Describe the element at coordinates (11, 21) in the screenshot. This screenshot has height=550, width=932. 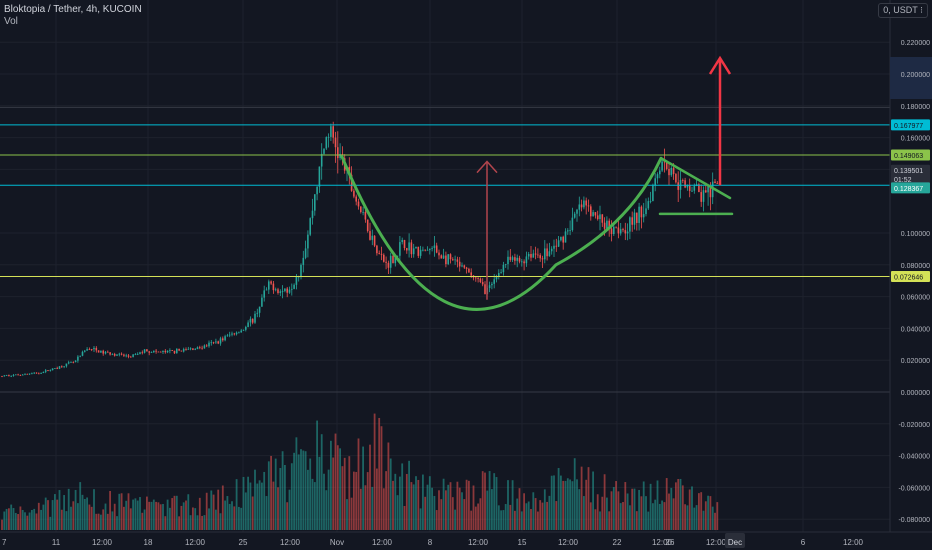
I see `volume-indicator-label: Vol` at that location.